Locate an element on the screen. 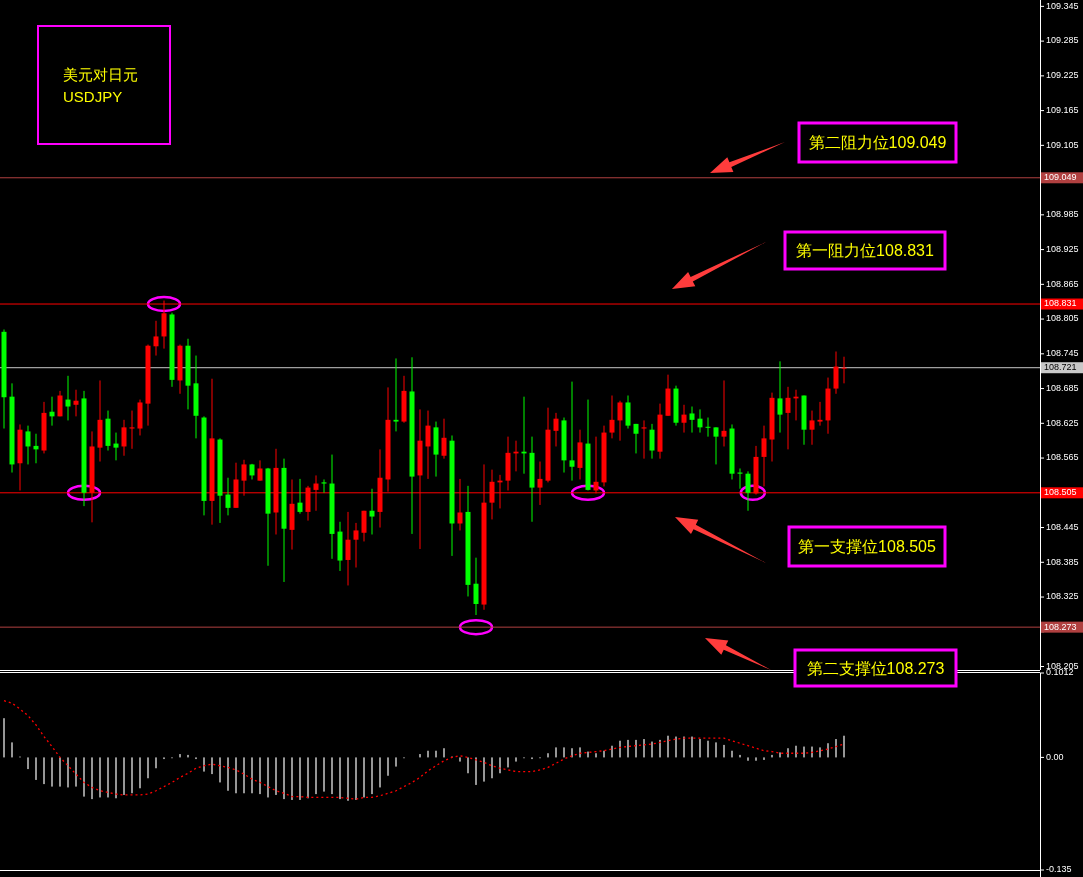 Image resolution: width=1083 pixels, height=877 pixels. annotation: 第一支撑位108.505 is located at coordinates (867, 546).